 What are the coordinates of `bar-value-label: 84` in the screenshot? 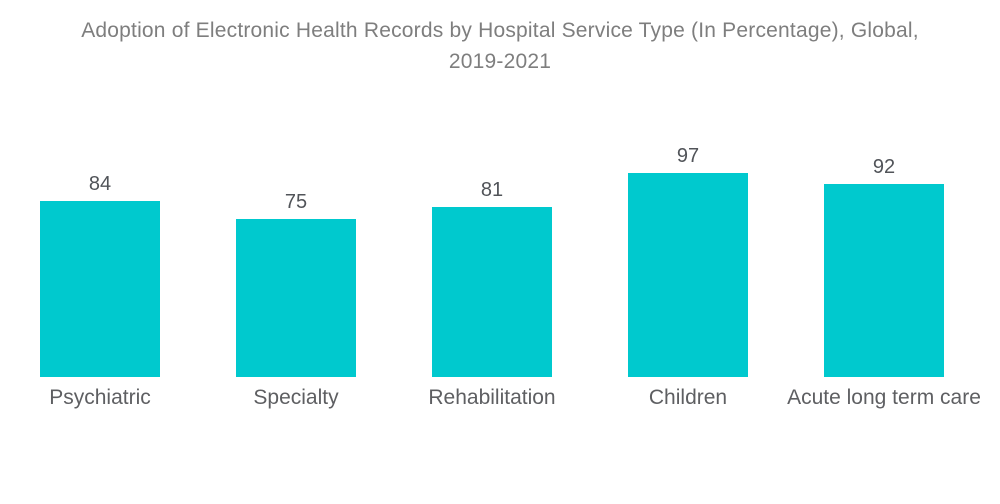 It's located at (100, 184).